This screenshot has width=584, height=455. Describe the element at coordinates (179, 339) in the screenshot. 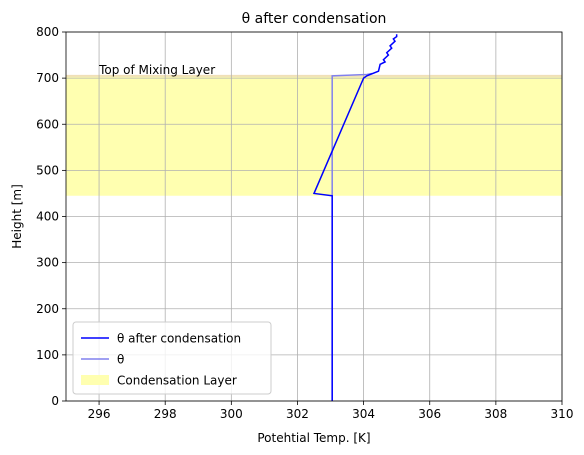

I see `legend-entry-theta-after-condensation: θ after condensation` at that location.